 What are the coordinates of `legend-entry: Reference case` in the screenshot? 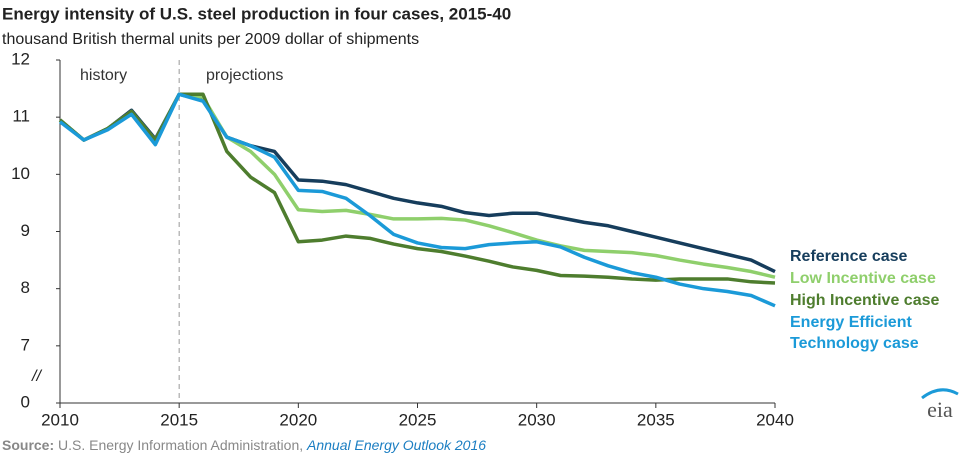 It's located at (849, 256).